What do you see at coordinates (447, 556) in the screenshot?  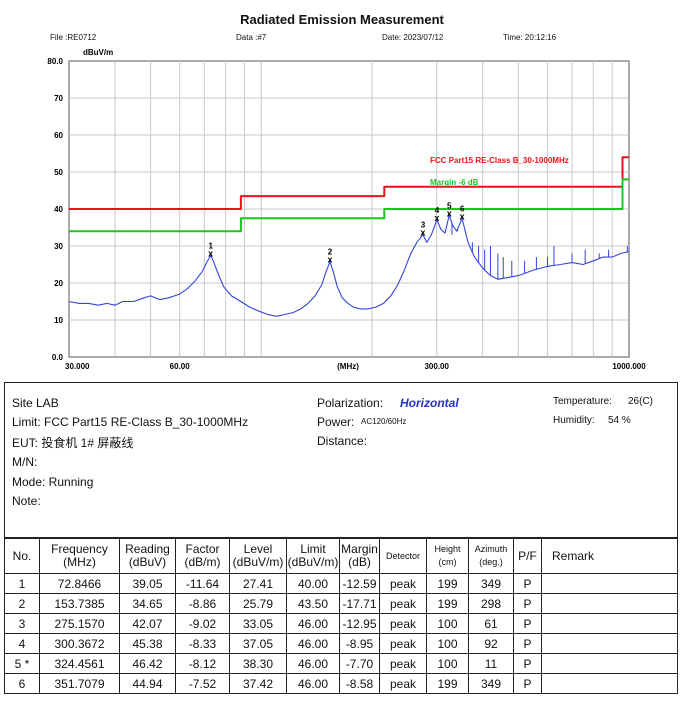 I see `col-header-height: Height (cm)` at bounding box center [447, 556].